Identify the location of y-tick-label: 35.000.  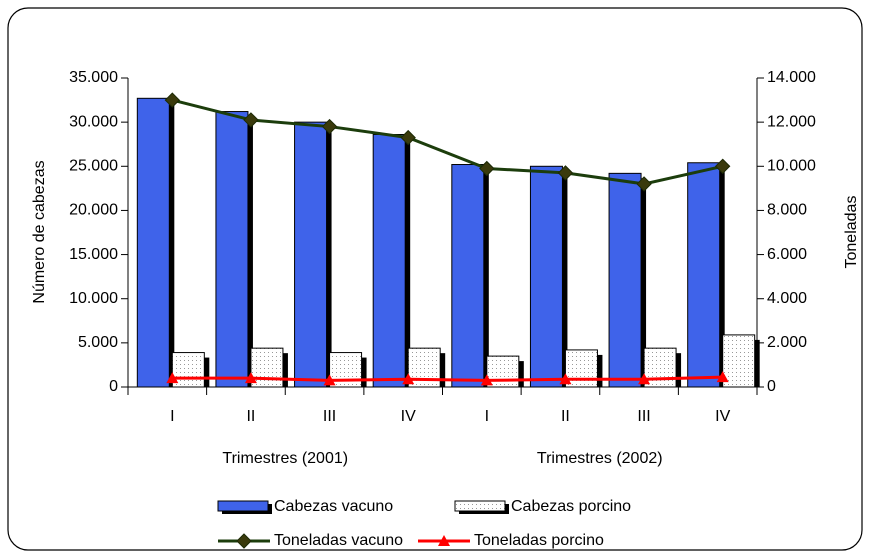
(93, 77).